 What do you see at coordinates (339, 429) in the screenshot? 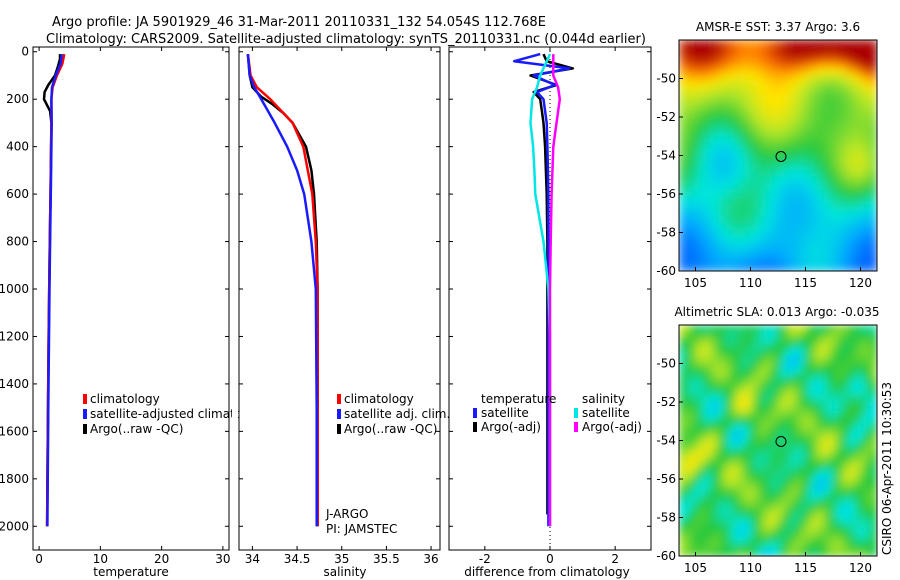
I see `legend-swatch-black` at bounding box center [339, 429].